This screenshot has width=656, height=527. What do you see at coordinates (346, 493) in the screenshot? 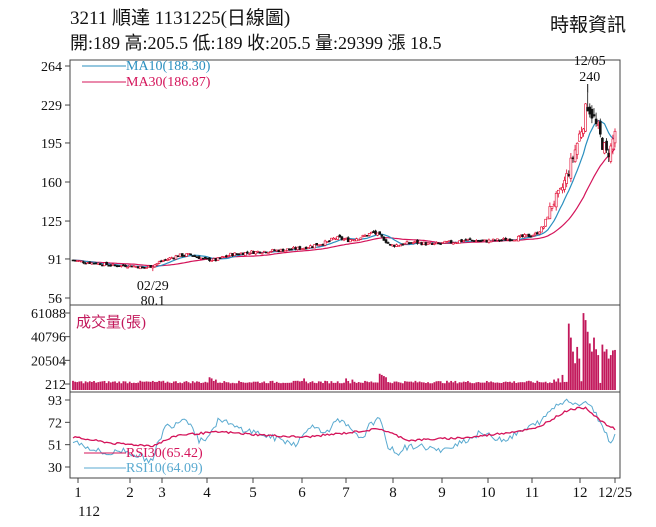
I see `x-tick-label: 7` at bounding box center [346, 493].